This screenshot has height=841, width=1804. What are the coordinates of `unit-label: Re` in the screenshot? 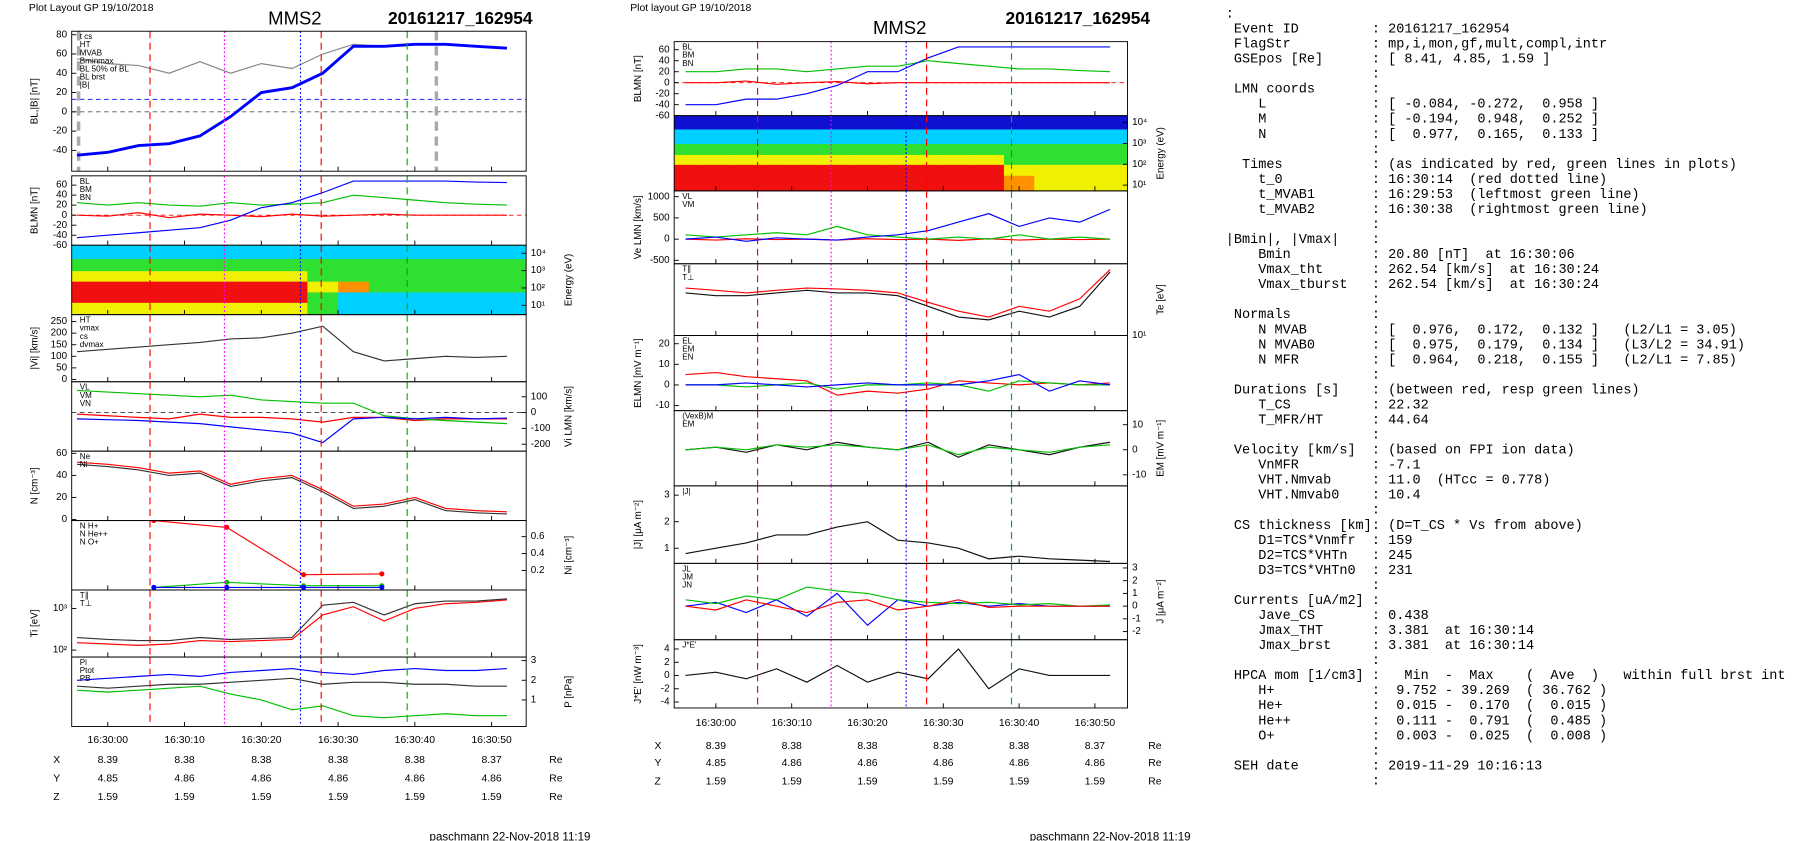 It's located at (556, 778).